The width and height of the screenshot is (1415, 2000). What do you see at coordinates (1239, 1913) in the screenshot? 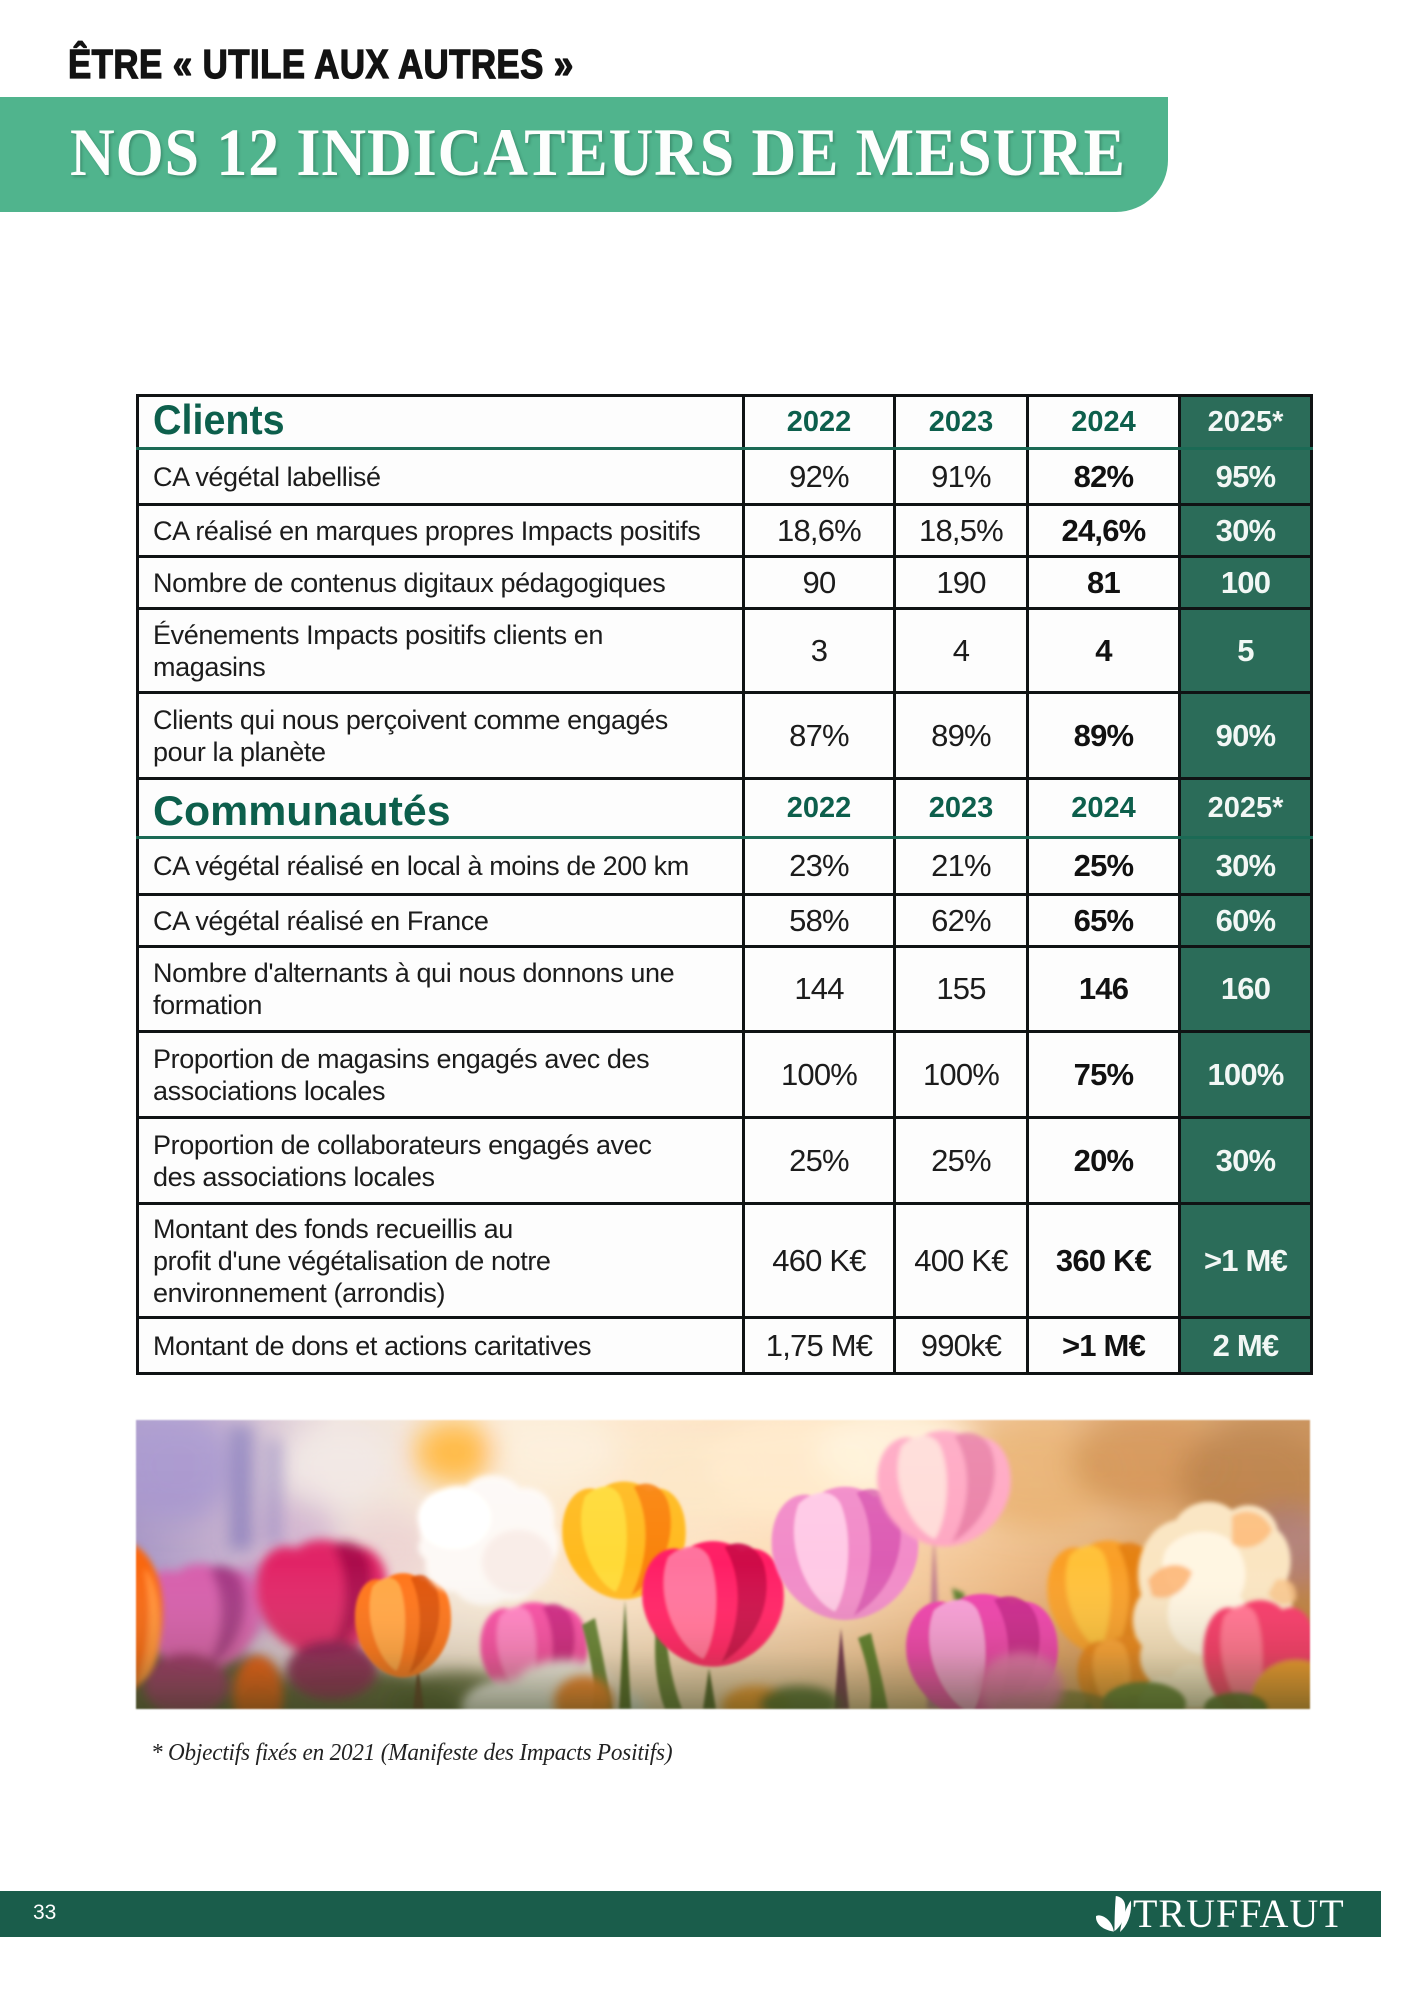
I see `svg-text: TRUFFAUT` at bounding box center [1239, 1913].